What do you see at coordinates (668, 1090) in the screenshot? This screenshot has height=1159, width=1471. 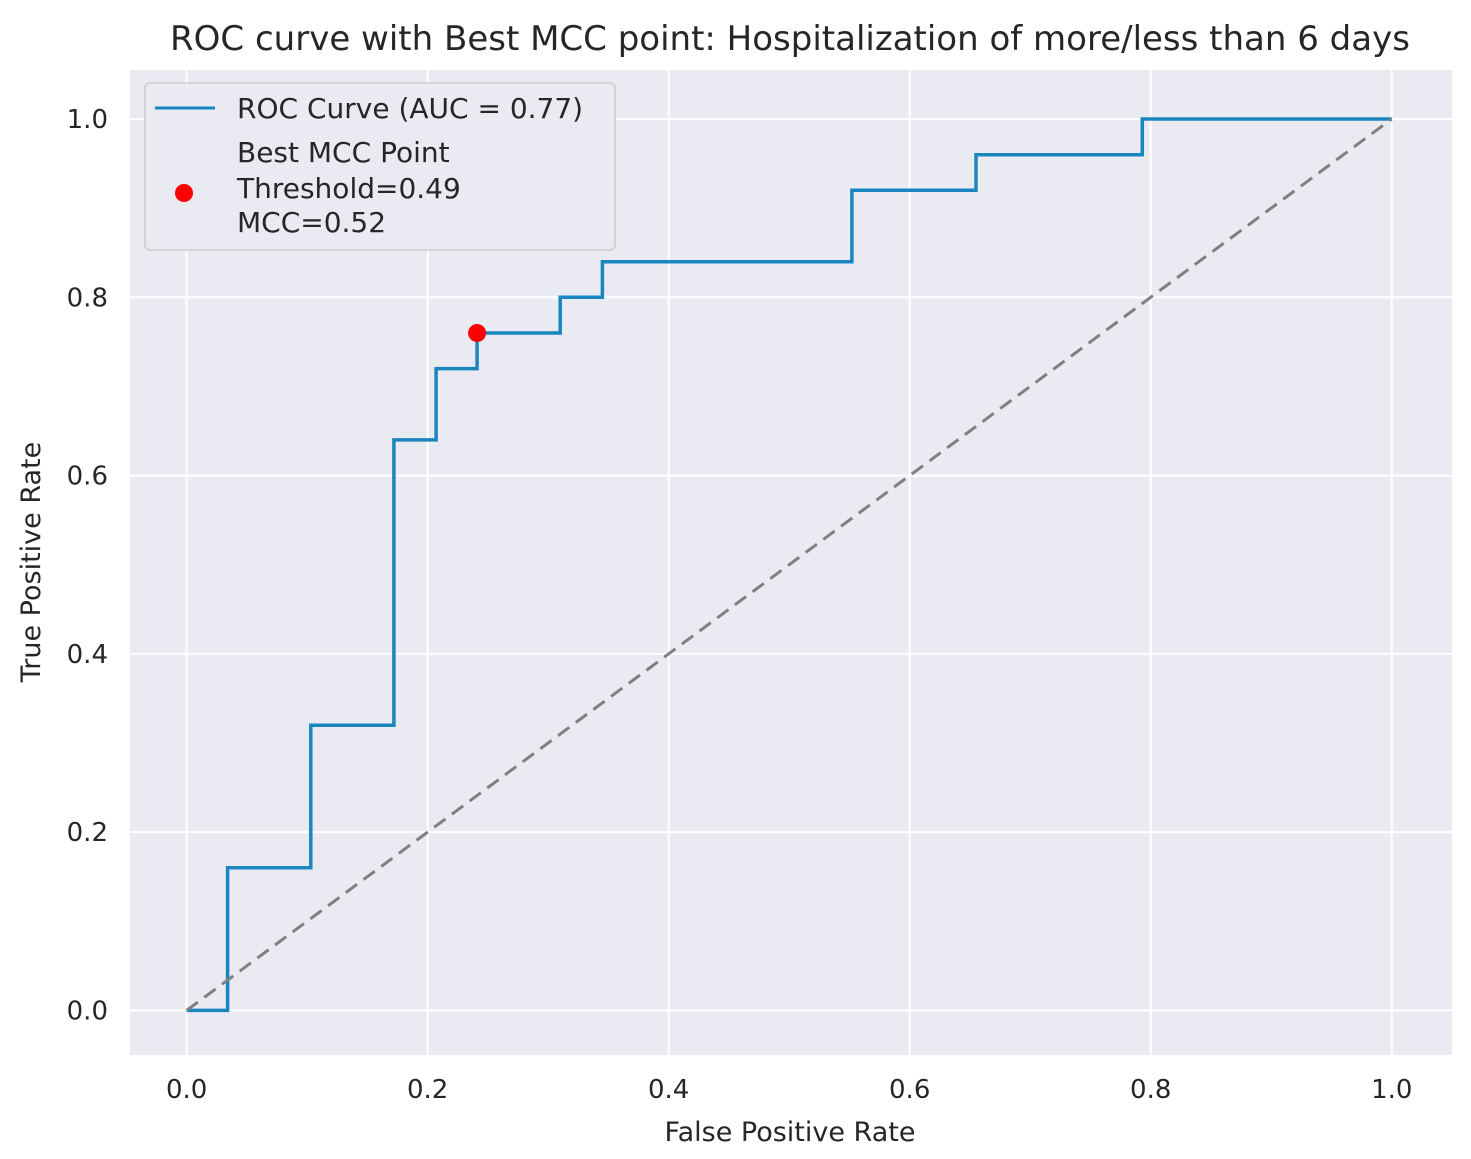 I see `x-tick-label: 0.4` at bounding box center [668, 1090].